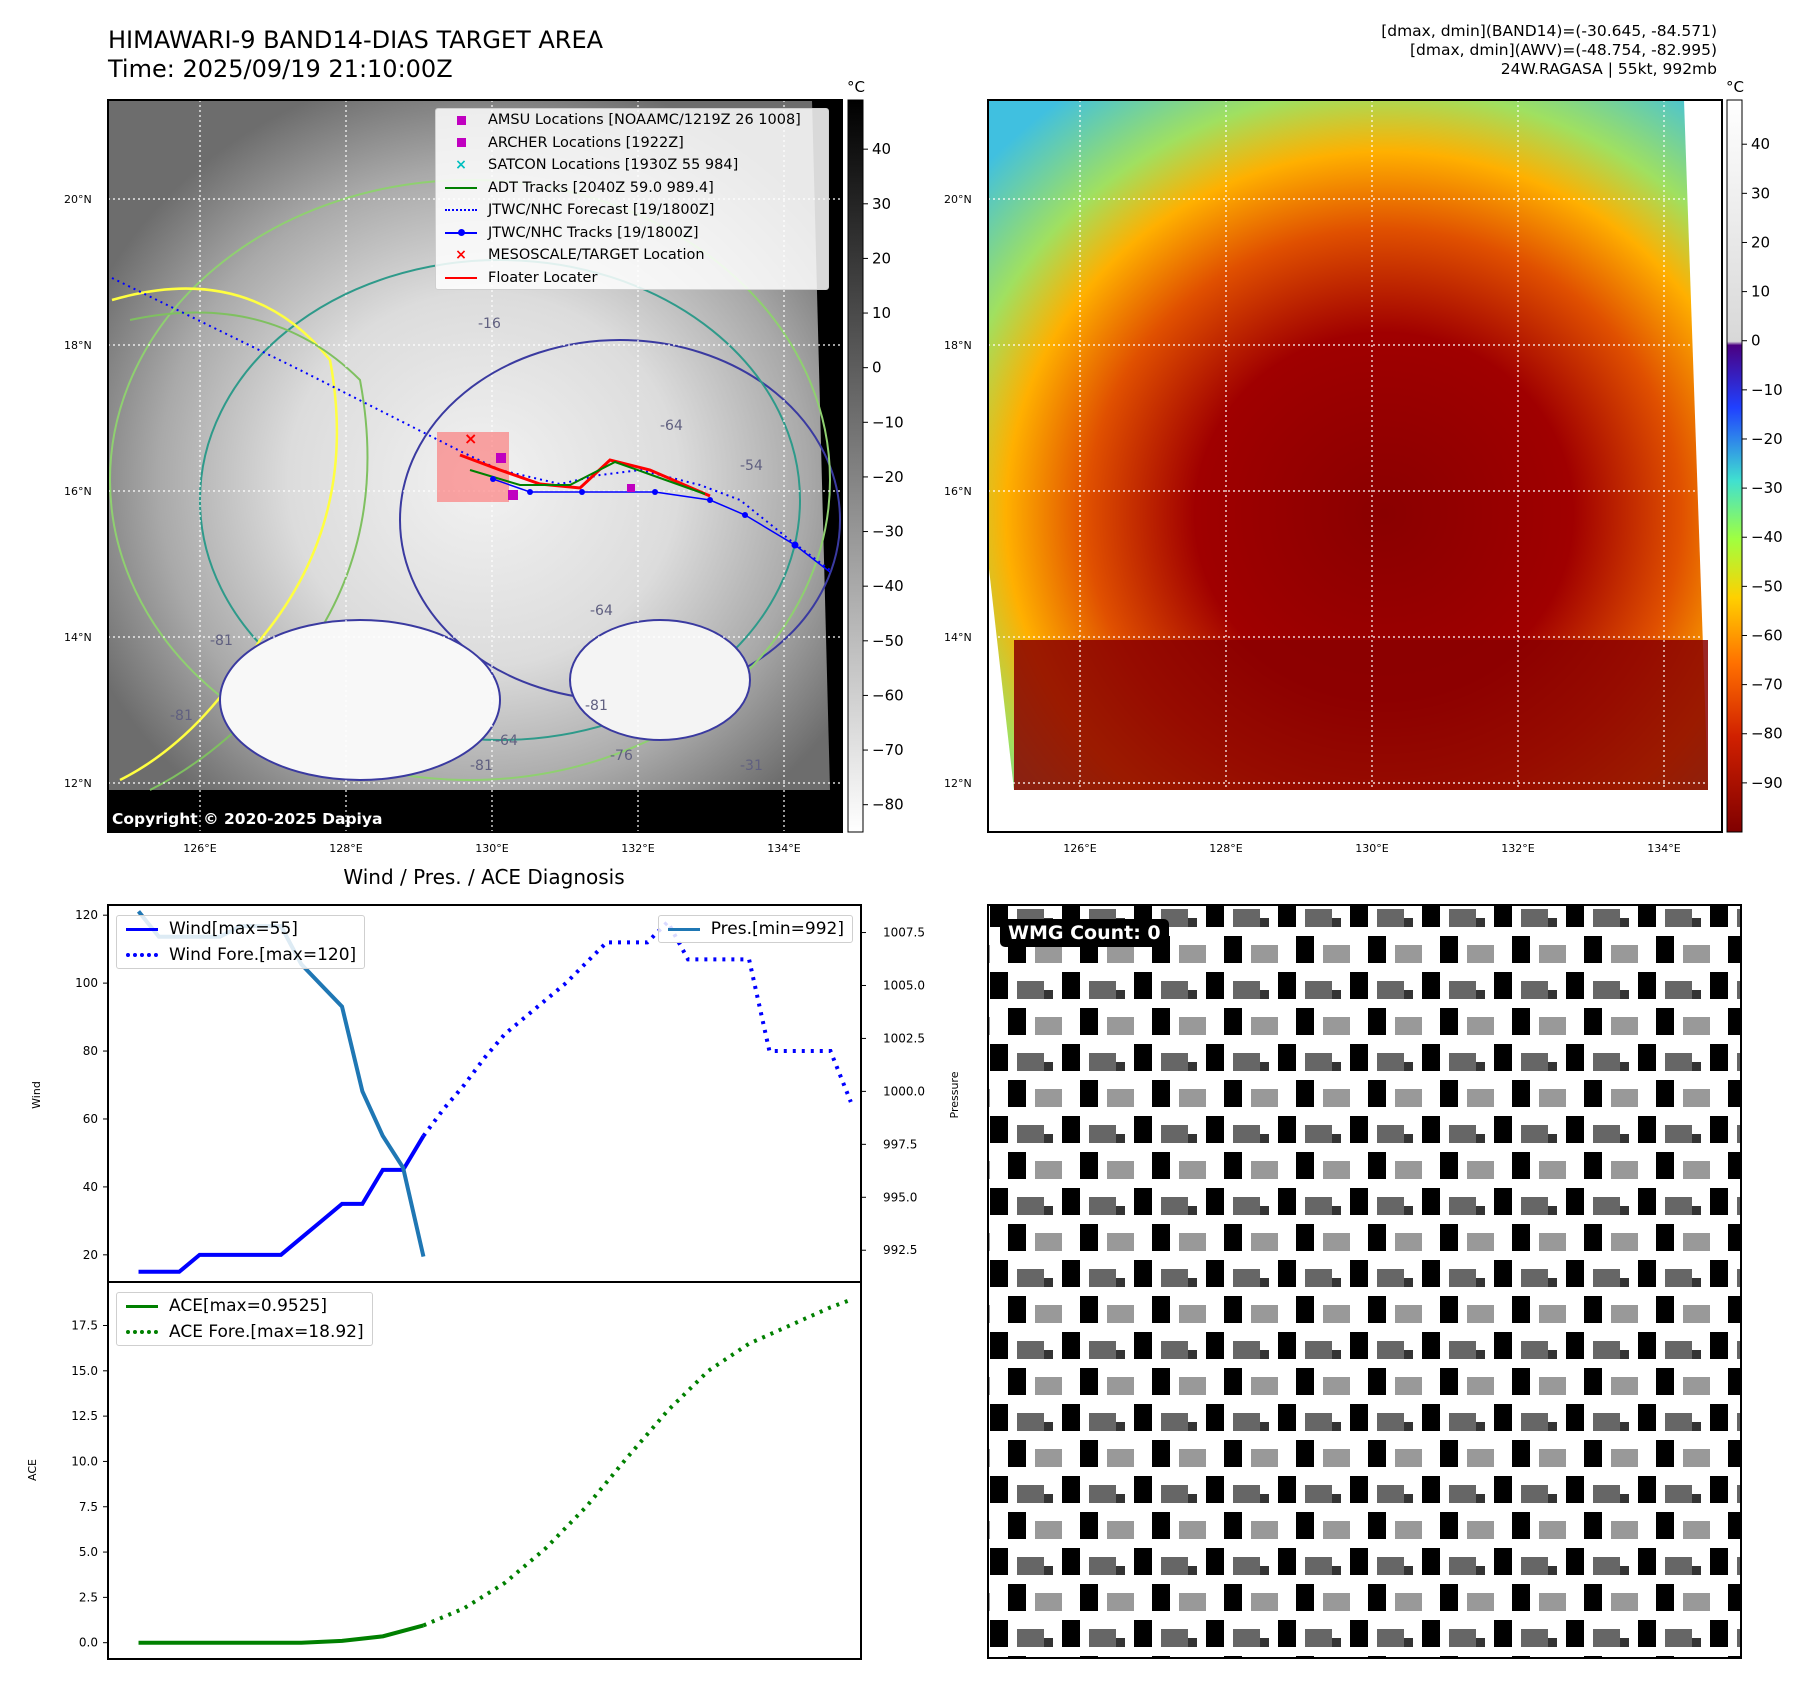 The height and width of the screenshot is (1690, 1801). I want to click on map1-lat-ticks: 20°N 18°N 16°N 14°N 12°N, so click(78, 491).